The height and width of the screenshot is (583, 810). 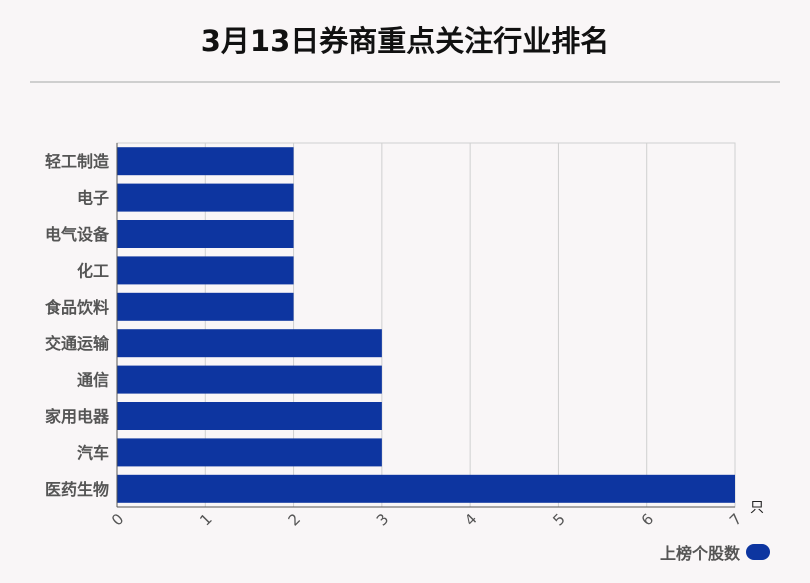 I want to click on legend: 上榜个股数, so click(x=715, y=552).